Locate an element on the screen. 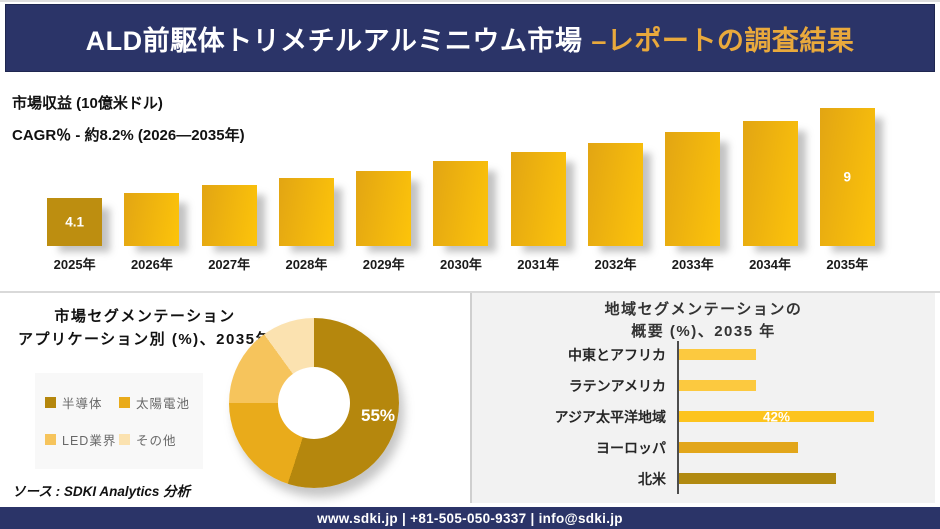  year-tick-label: 2029年 is located at coordinates (383, 264).